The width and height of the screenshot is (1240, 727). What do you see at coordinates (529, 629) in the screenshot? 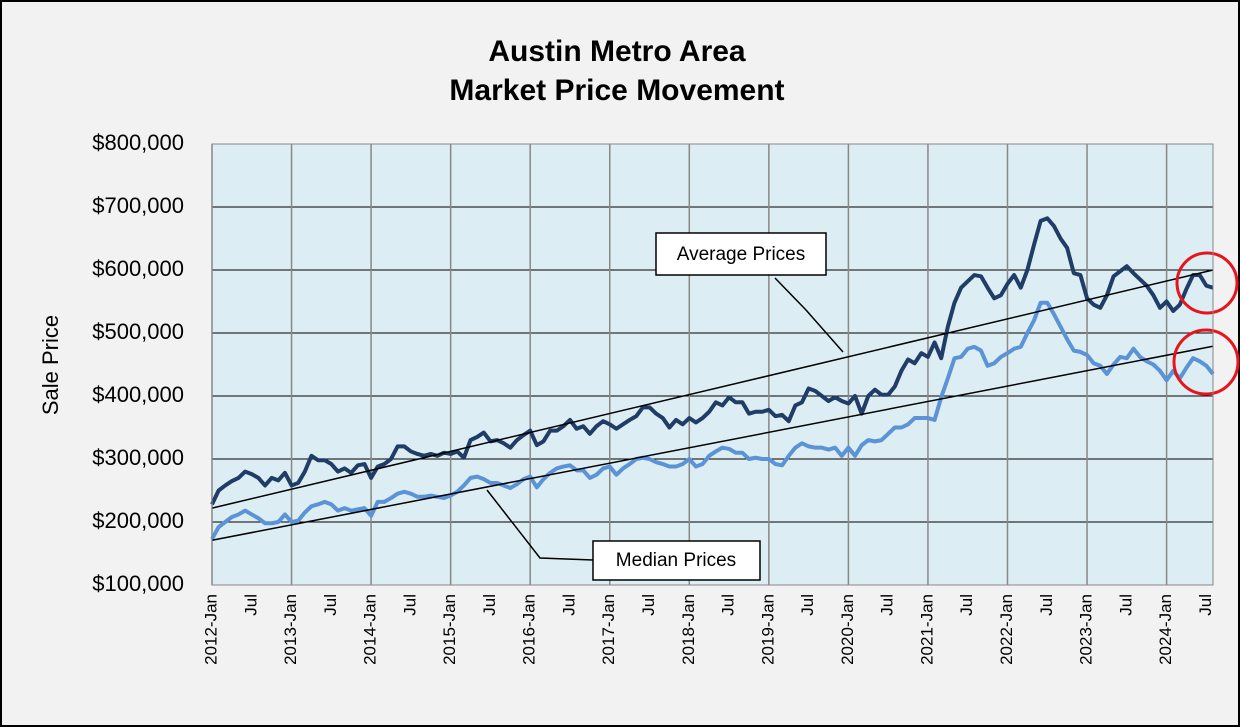
I see `x-tick-label: 2016-Jan` at bounding box center [529, 629].